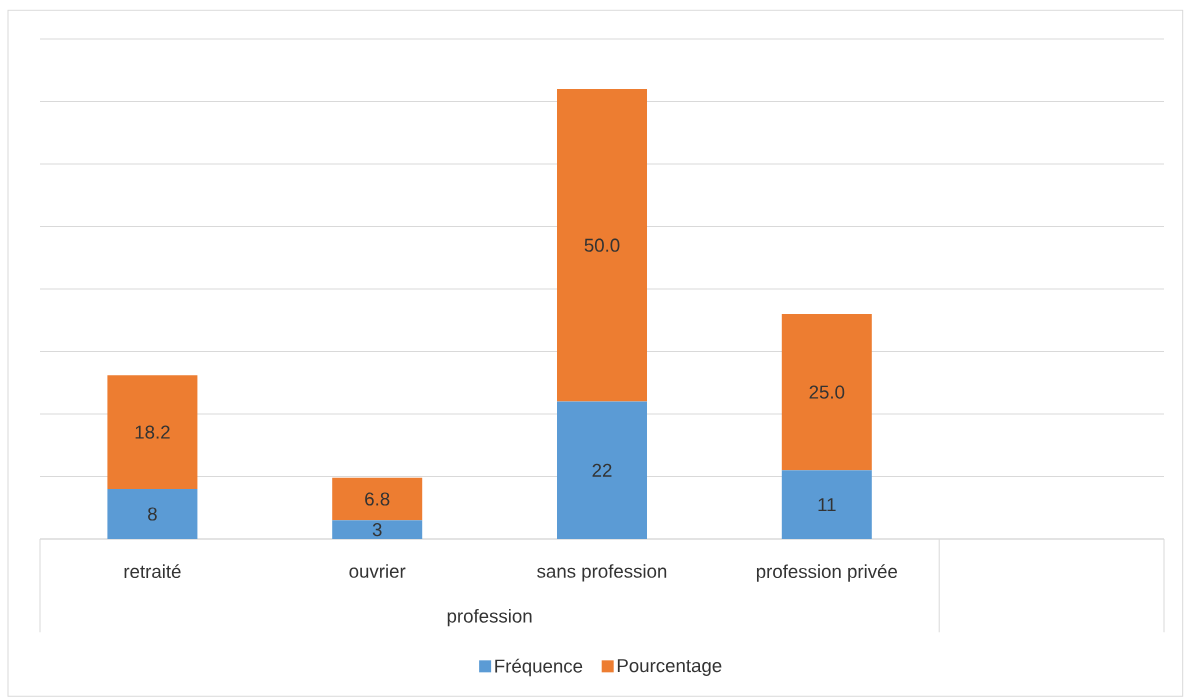 The image size is (1184, 697). I want to click on data-label: 11, so click(827, 505).